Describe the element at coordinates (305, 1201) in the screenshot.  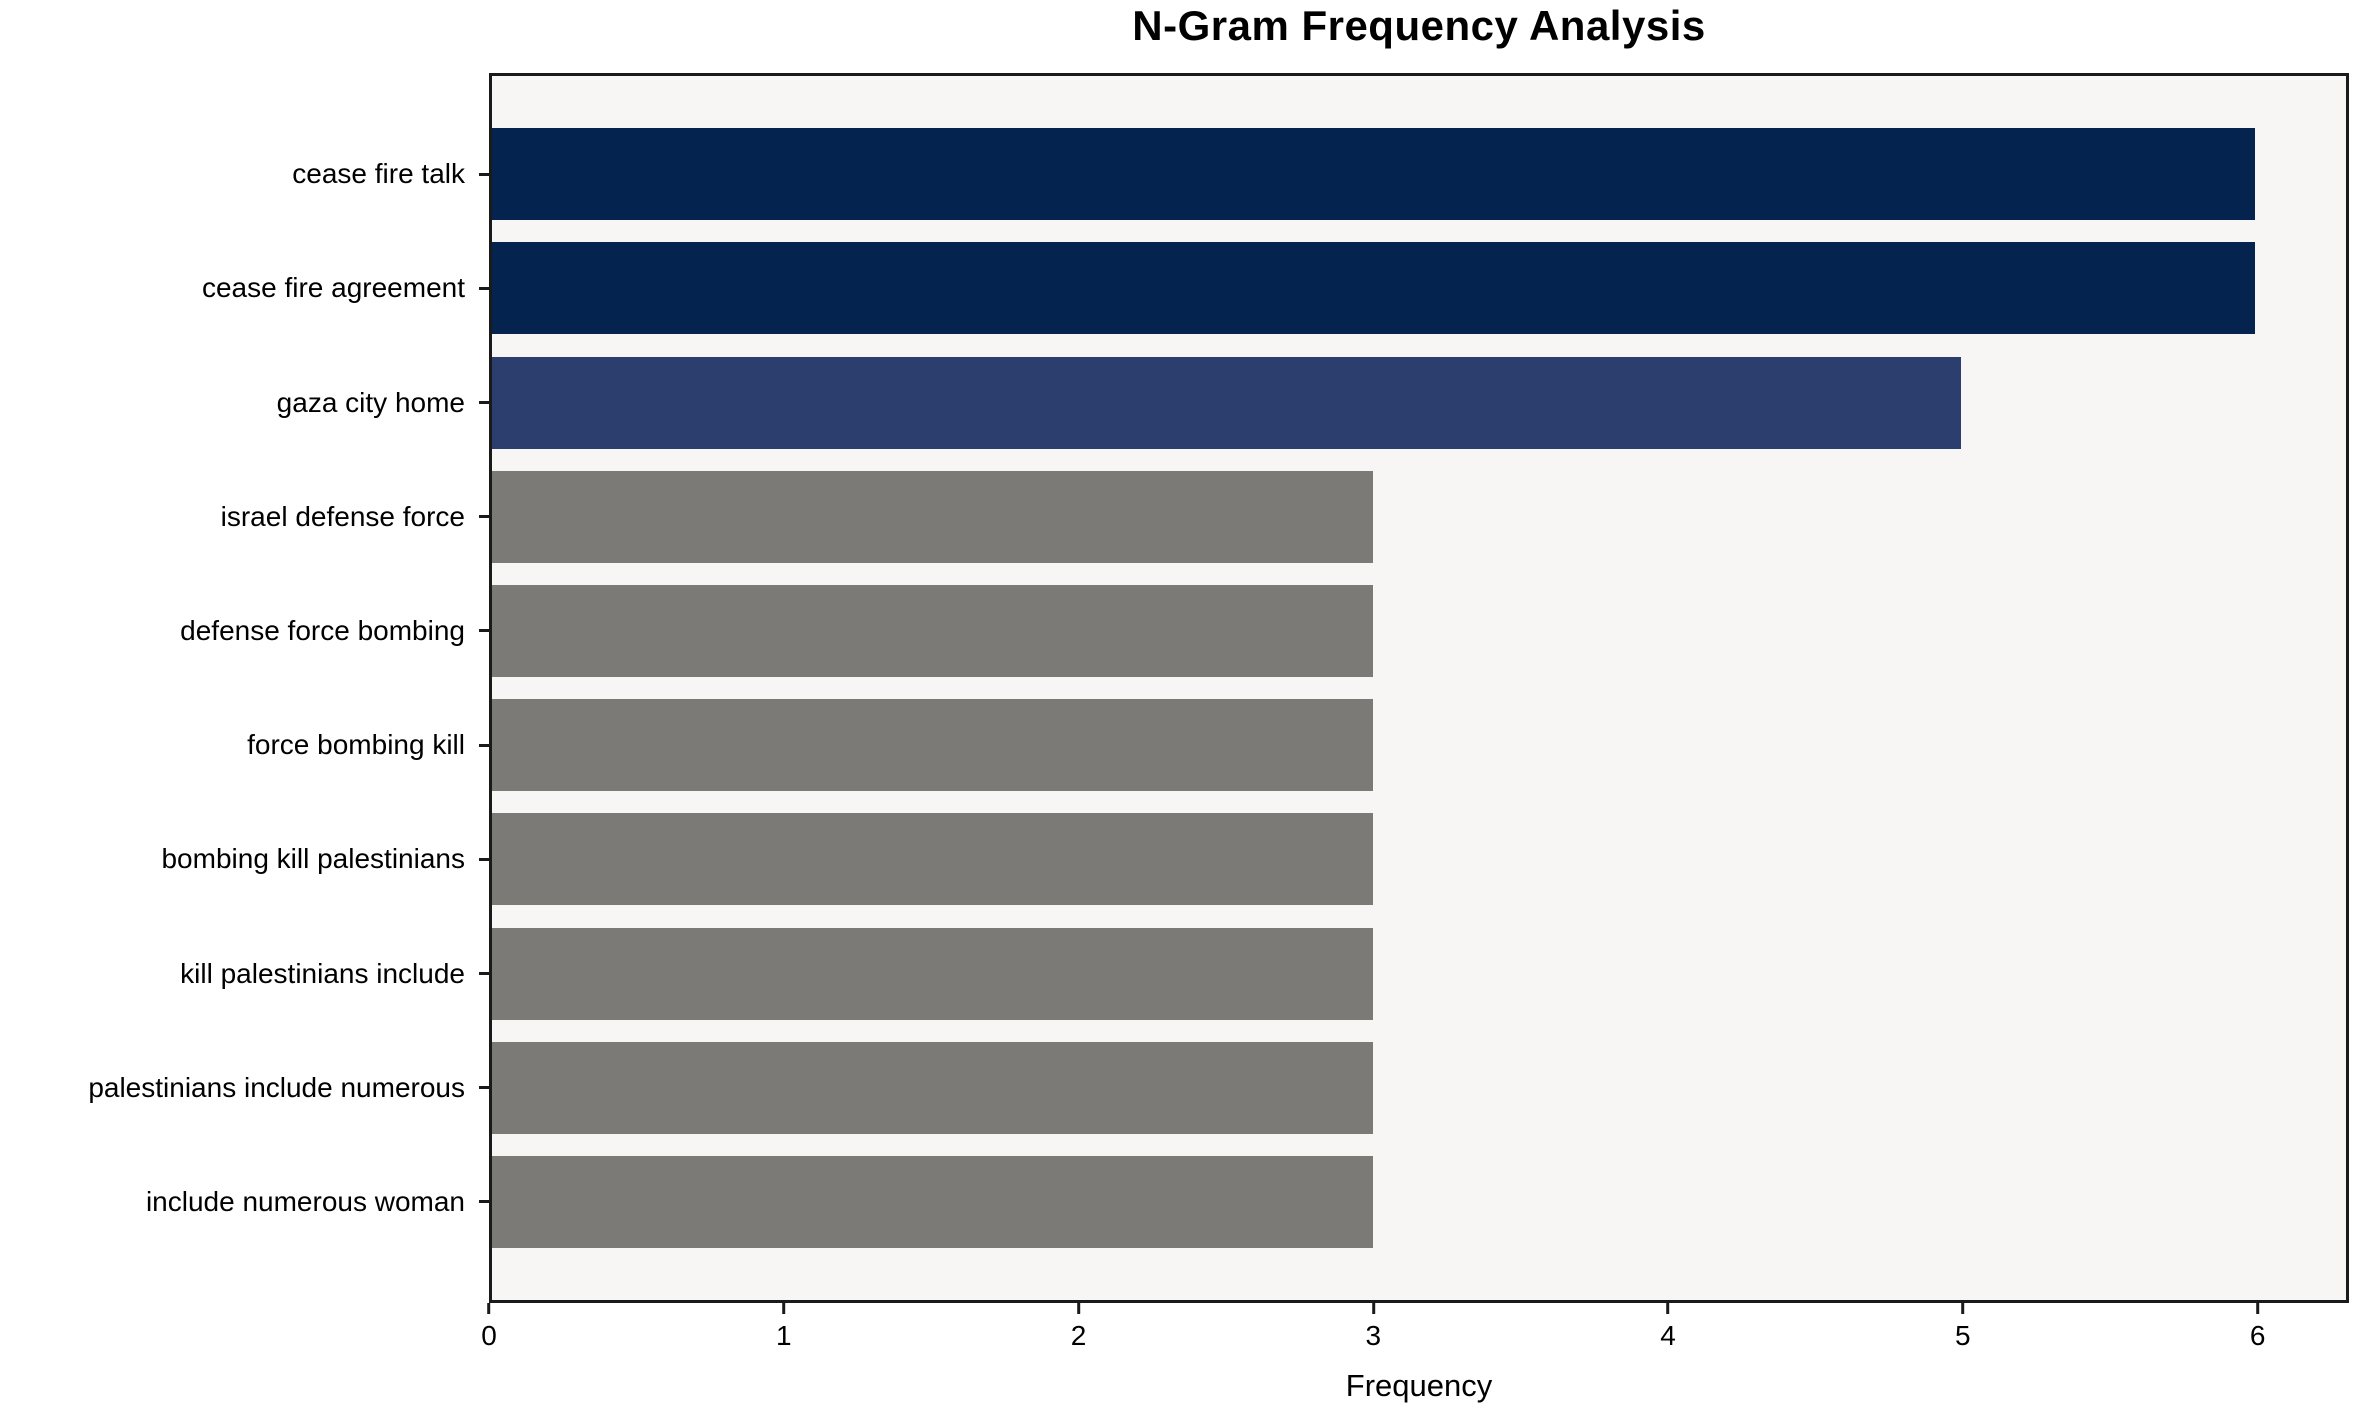
I see `y-tick-label: include numerous woman` at that location.